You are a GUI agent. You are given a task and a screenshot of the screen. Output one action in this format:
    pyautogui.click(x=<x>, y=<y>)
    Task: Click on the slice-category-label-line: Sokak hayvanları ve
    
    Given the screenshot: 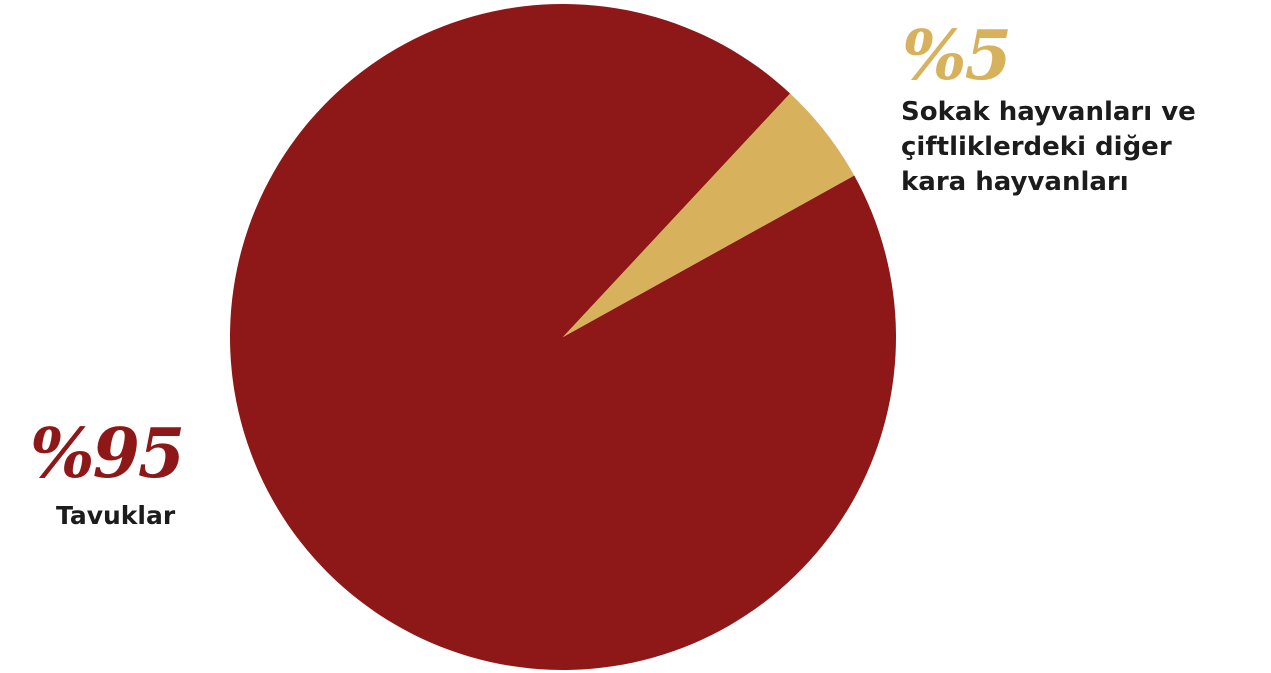 What is the action you would take?
    pyautogui.click(x=1048, y=112)
    